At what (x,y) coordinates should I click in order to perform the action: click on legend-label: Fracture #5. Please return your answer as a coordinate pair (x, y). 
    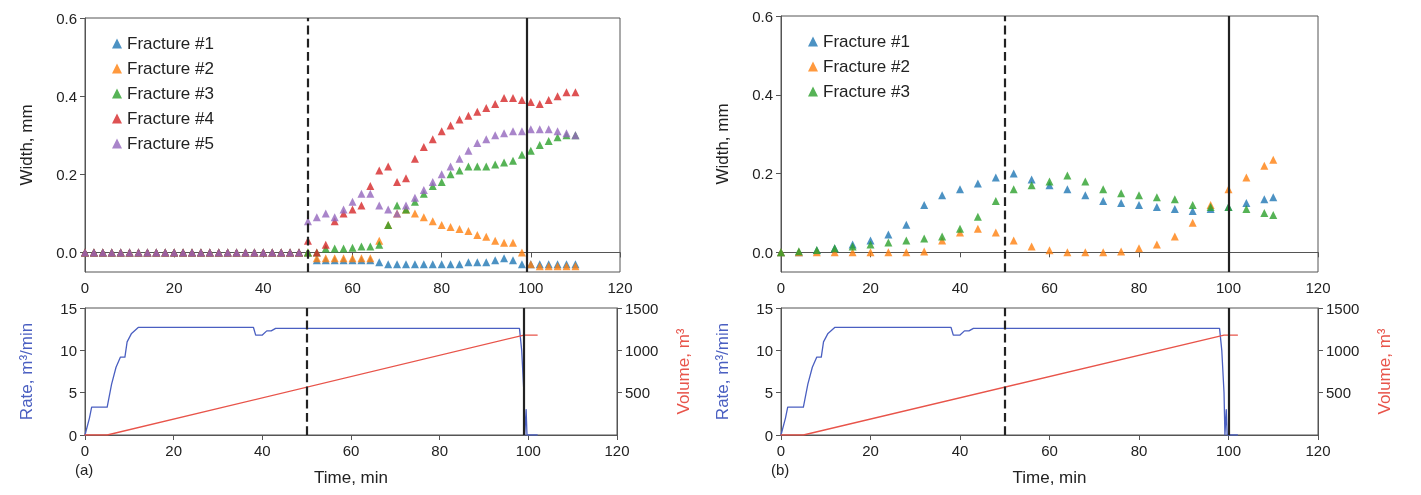
    Looking at the image, I should click on (170, 143).